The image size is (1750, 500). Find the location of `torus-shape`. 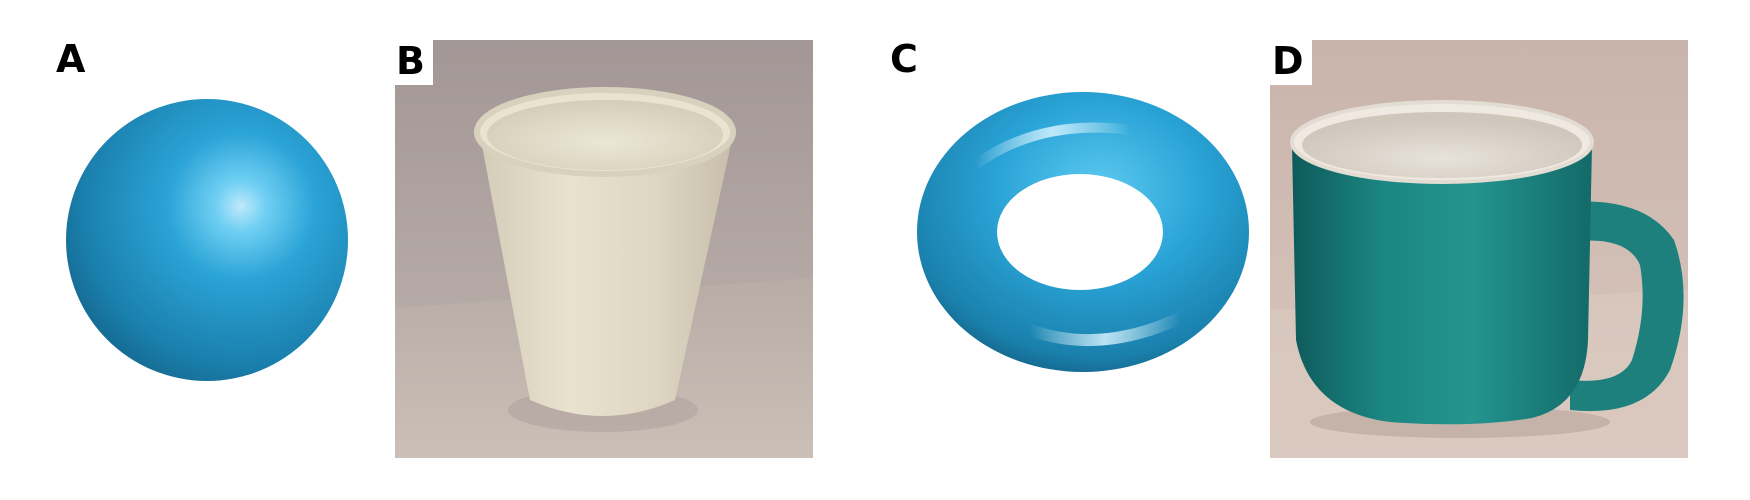

torus-shape is located at coordinates (1083, 232).